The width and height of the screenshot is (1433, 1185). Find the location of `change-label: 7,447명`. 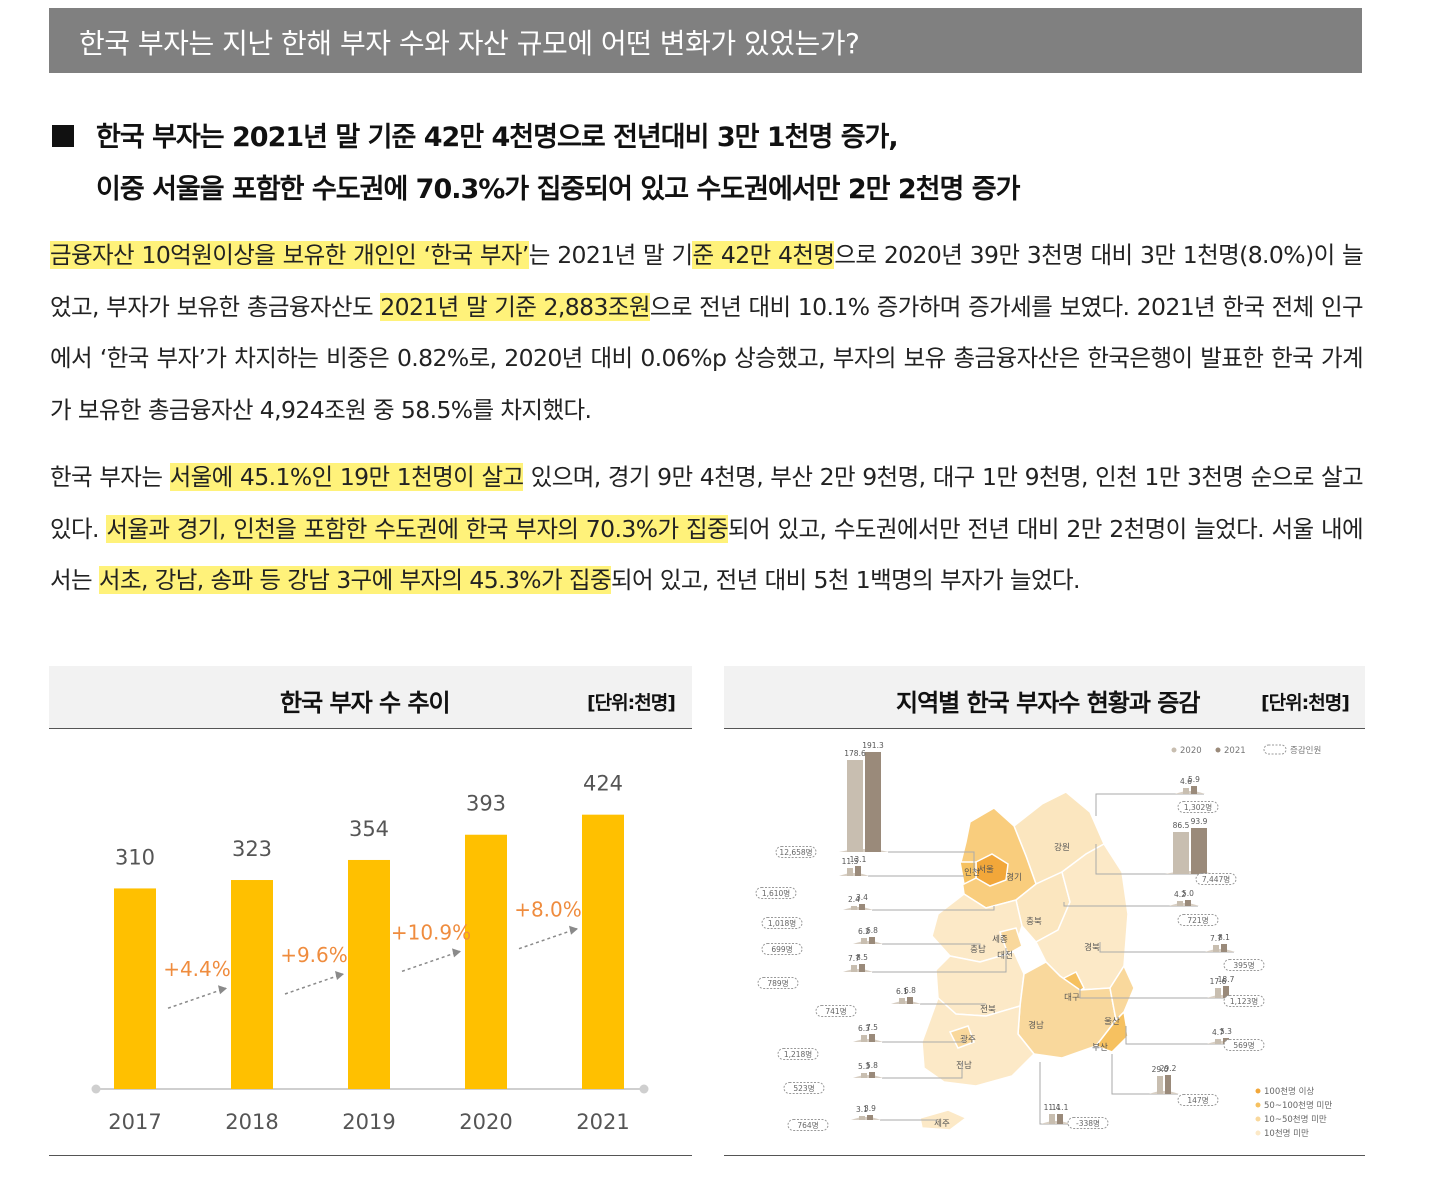

change-label: 7,447명 is located at coordinates (1216, 879).